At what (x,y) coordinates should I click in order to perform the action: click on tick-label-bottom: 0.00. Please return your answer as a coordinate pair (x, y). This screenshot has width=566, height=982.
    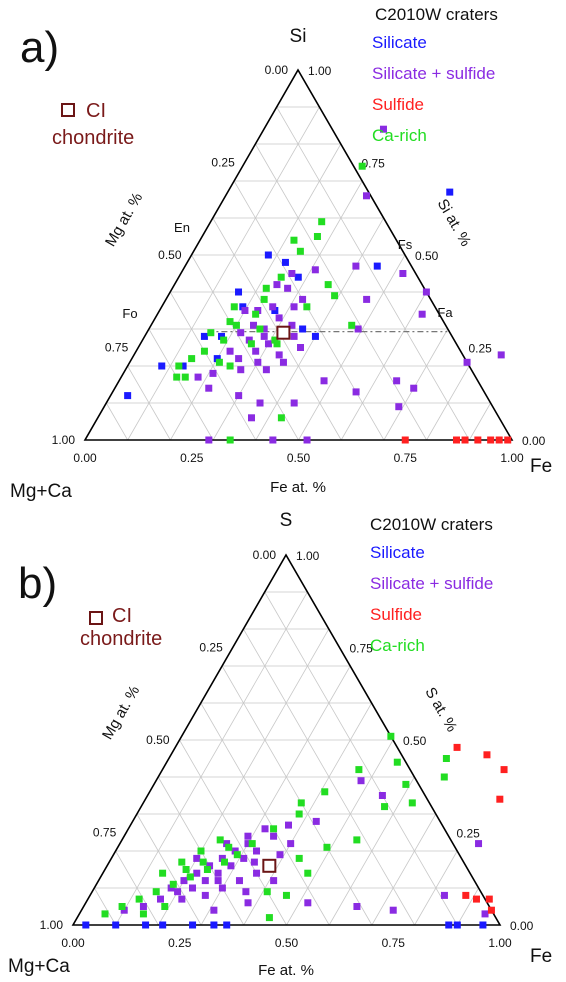
    Looking at the image, I should click on (73, 943).